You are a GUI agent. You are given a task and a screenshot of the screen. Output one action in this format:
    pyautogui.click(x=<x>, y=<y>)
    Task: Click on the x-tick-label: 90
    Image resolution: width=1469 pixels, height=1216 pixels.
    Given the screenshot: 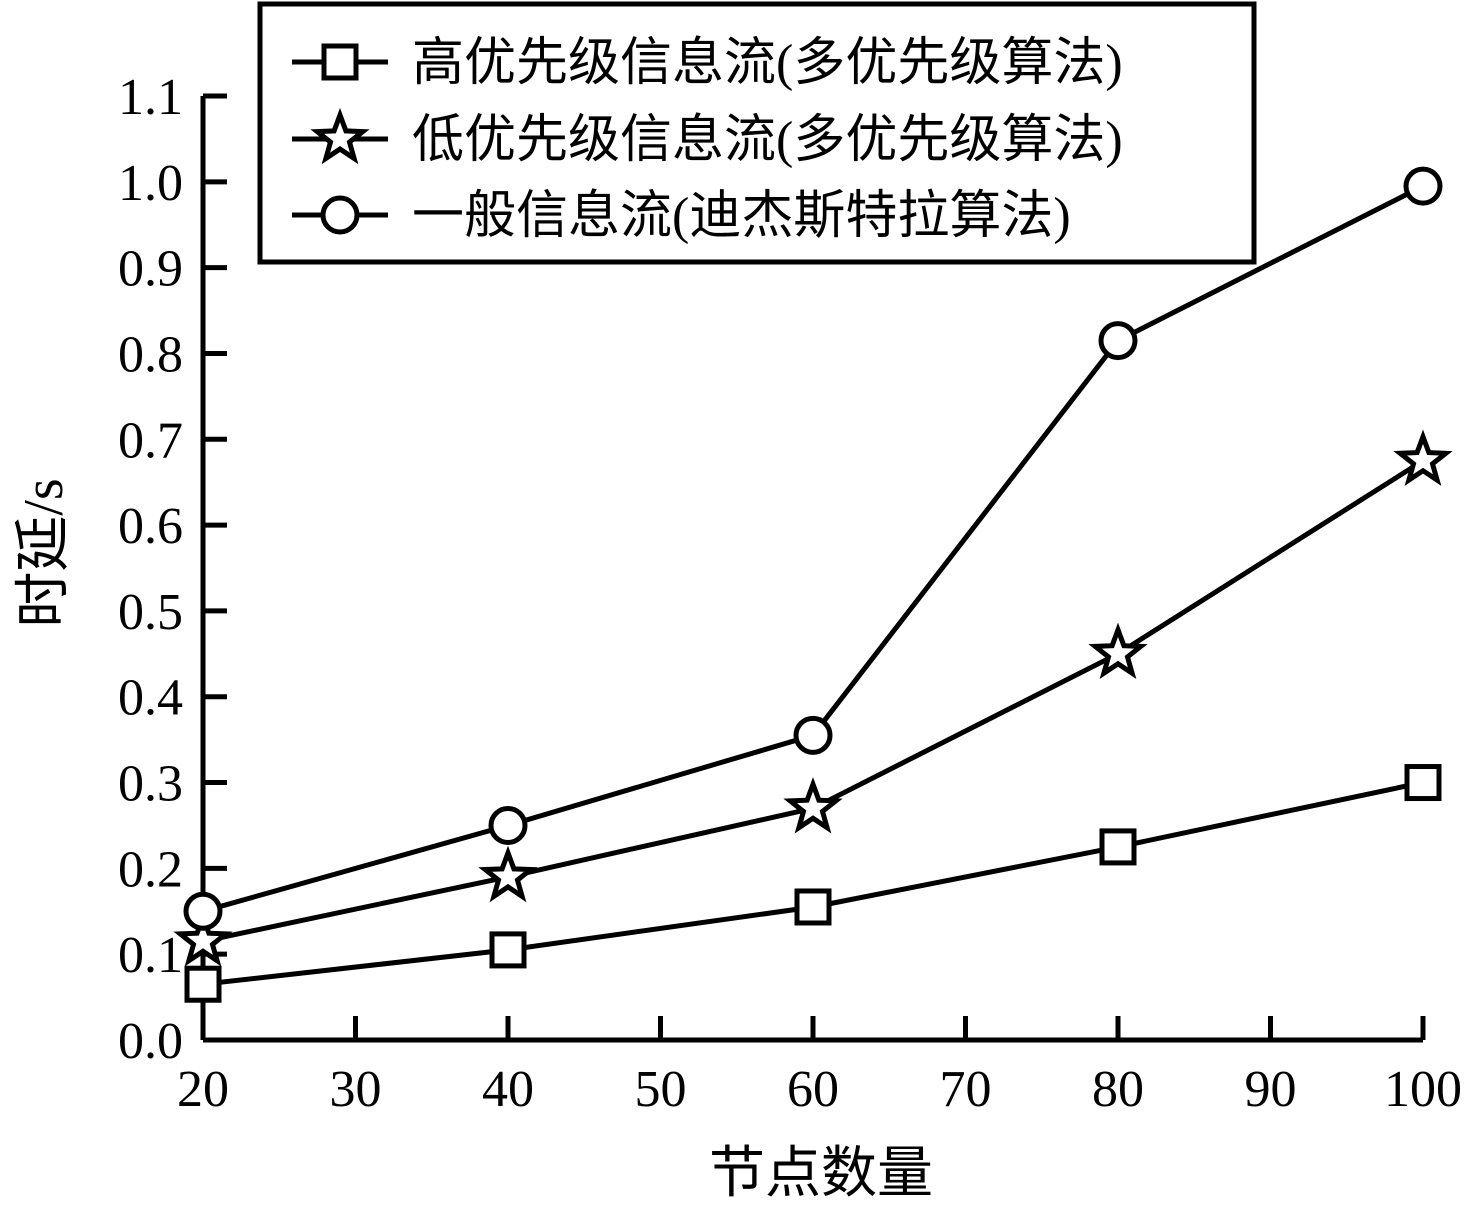 What is the action you would take?
    pyautogui.click(x=1271, y=1089)
    